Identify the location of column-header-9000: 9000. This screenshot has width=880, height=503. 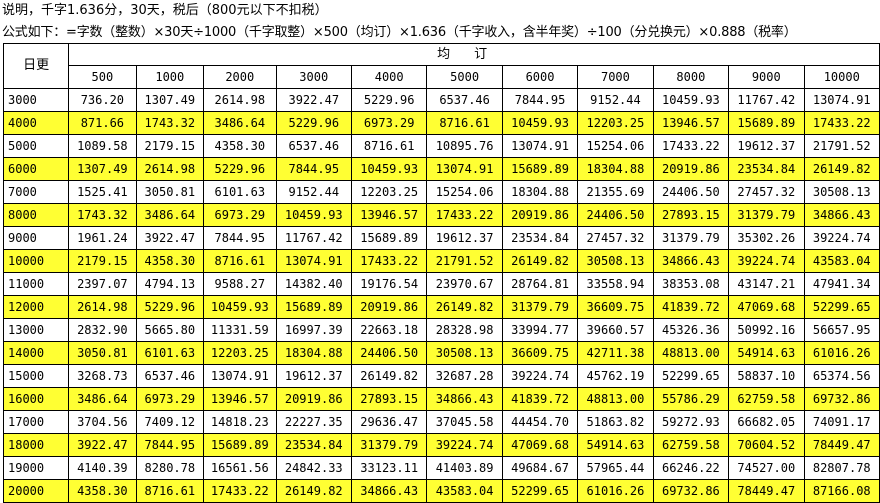
(766, 77).